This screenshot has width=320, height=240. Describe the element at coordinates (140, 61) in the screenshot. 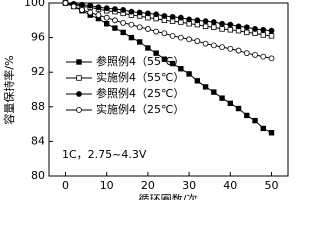

I see `legend-label: 参照例4（55℃）` at that location.